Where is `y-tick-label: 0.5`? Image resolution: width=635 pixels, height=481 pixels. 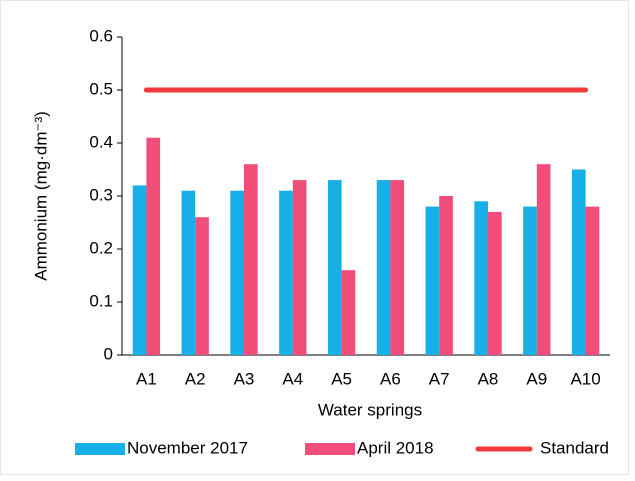 y-tick-label: 0.5 is located at coordinates (101, 88).